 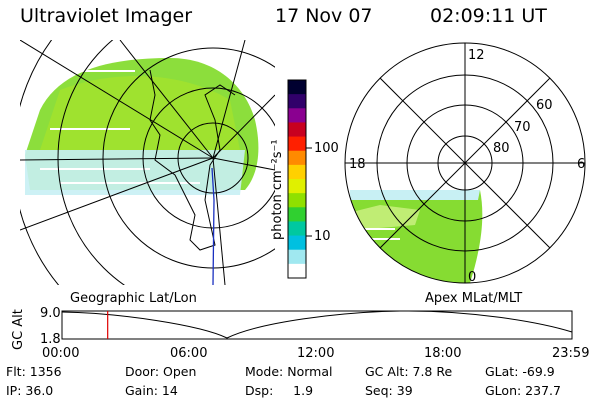 I want to click on info-gain: Gain: 14, so click(x=151, y=390).